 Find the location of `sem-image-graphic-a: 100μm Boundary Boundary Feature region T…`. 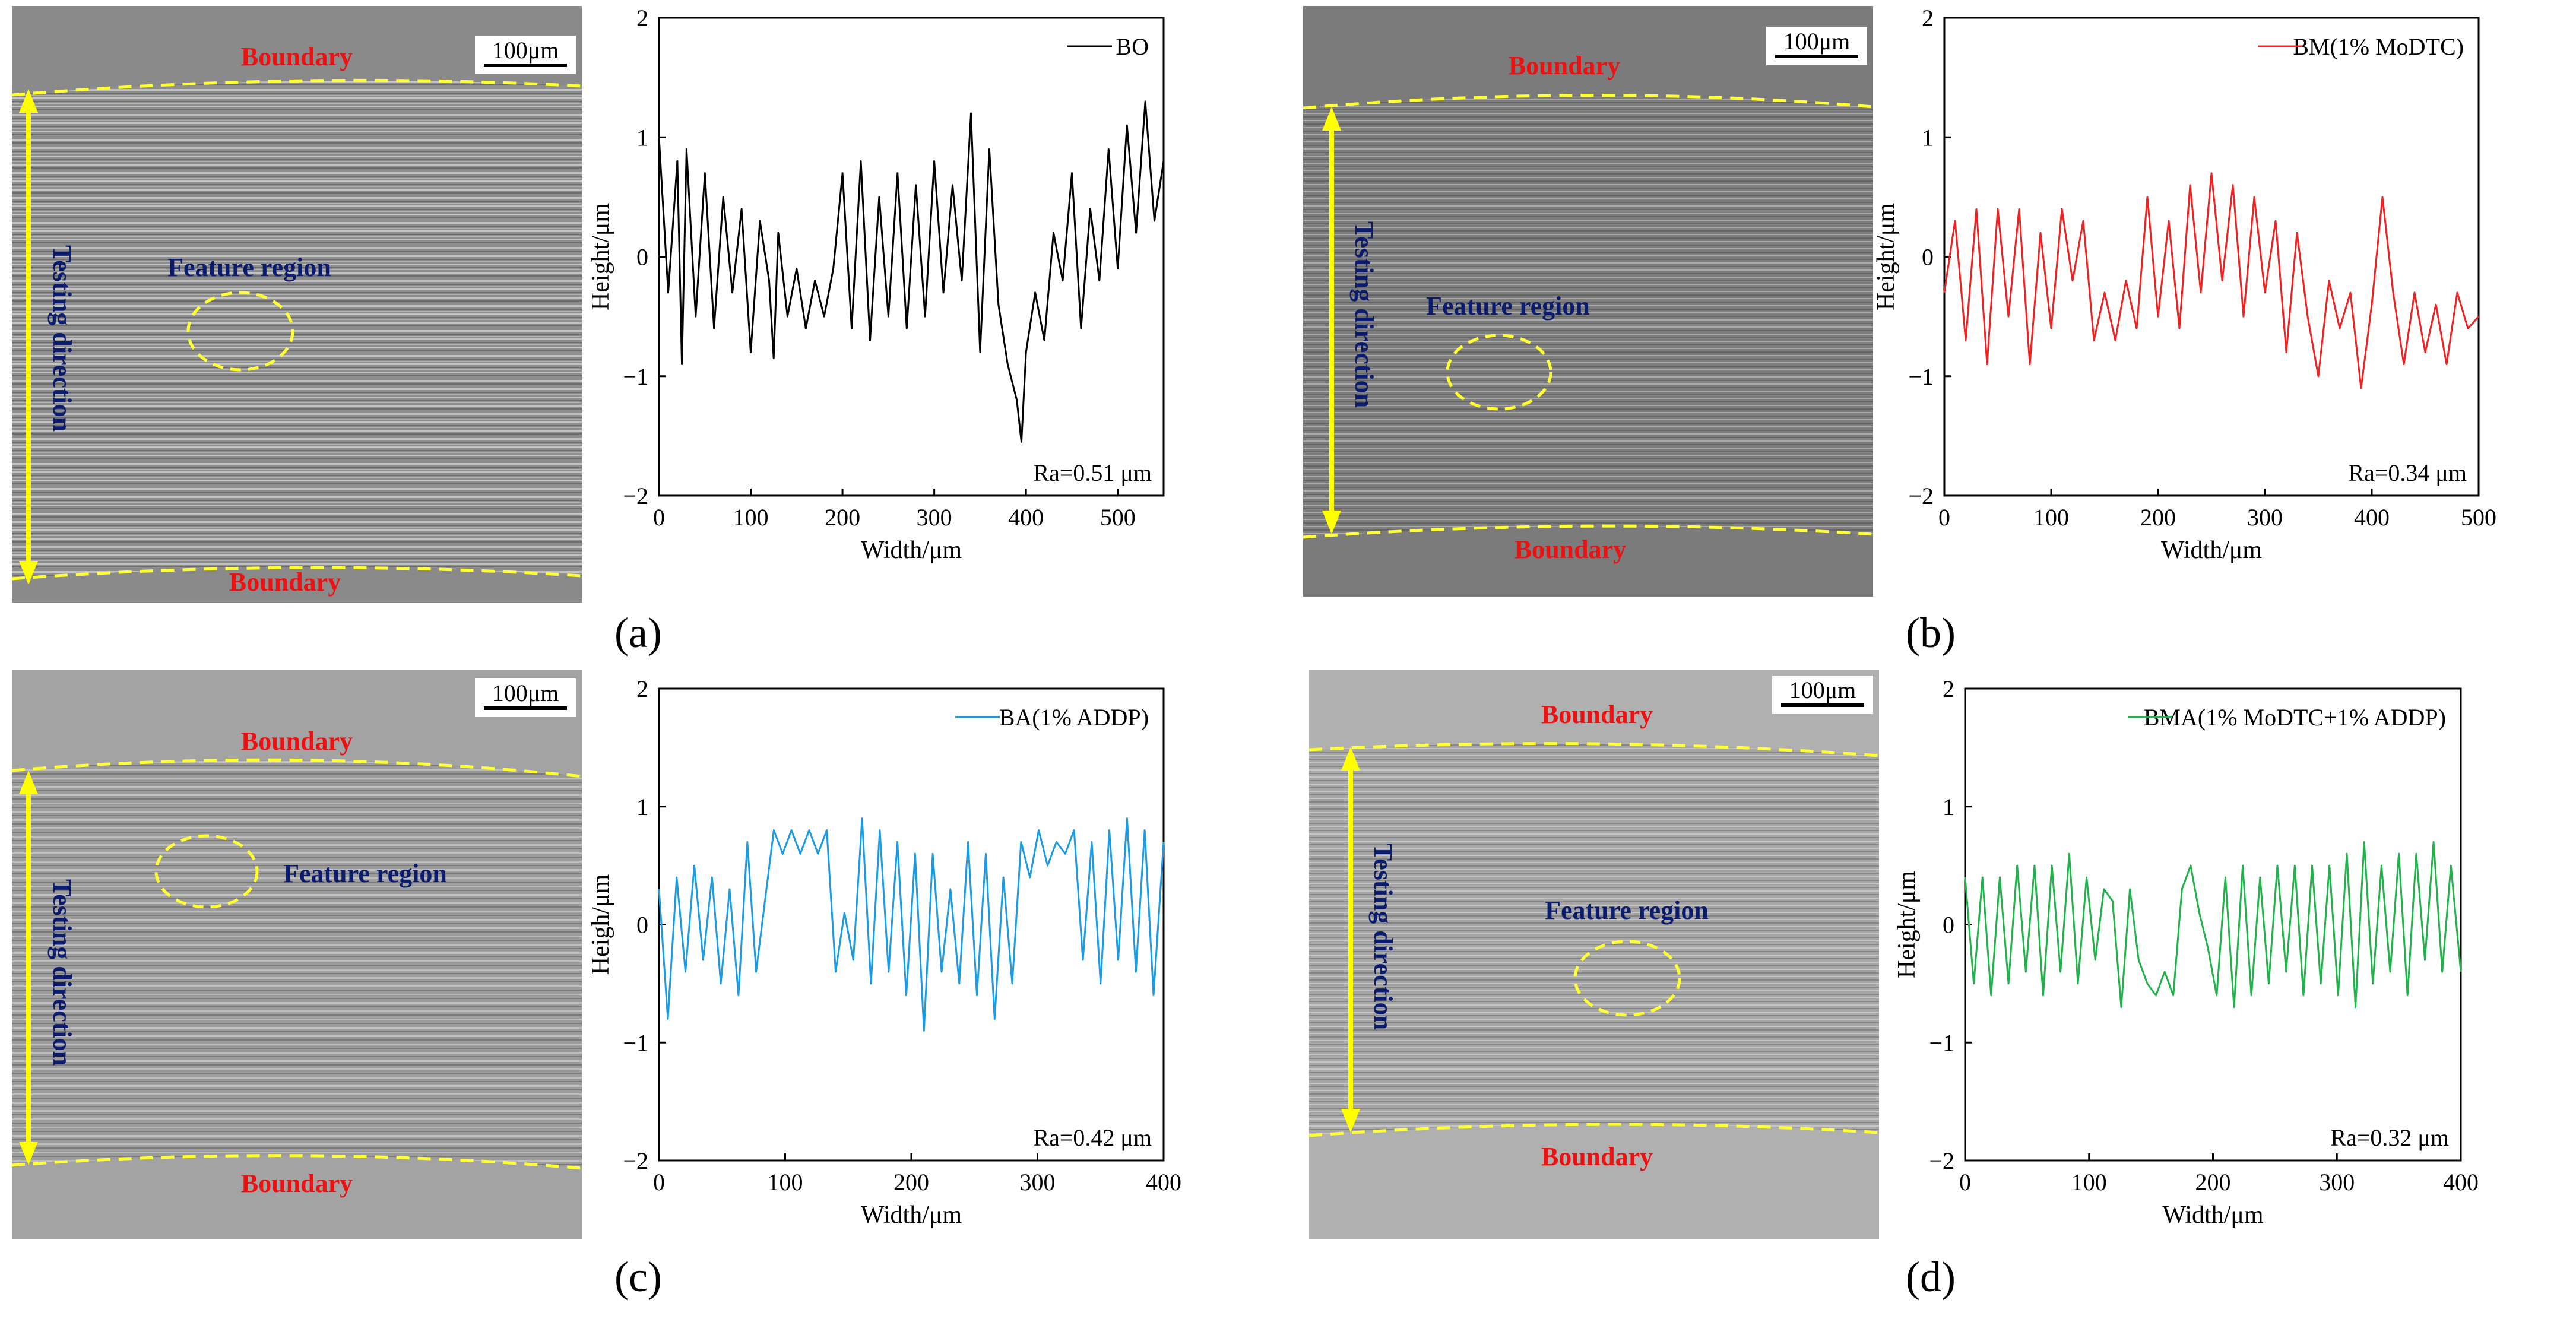

sem-image-graphic-a: 100μm Boundary Boundary Feature region T… is located at coordinates (297, 304).